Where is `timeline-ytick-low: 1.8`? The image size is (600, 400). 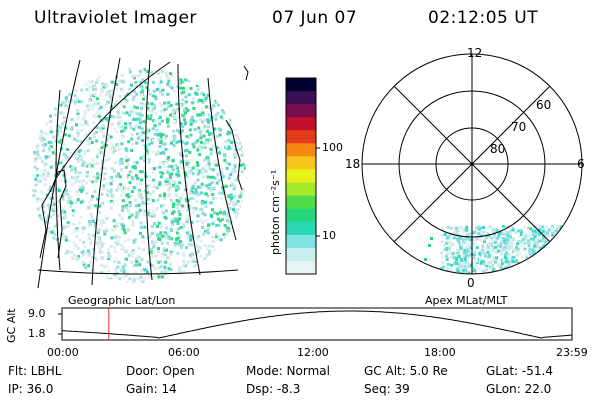
timeline-ytick-low: 1.8 is located at coordinates (37, 333).